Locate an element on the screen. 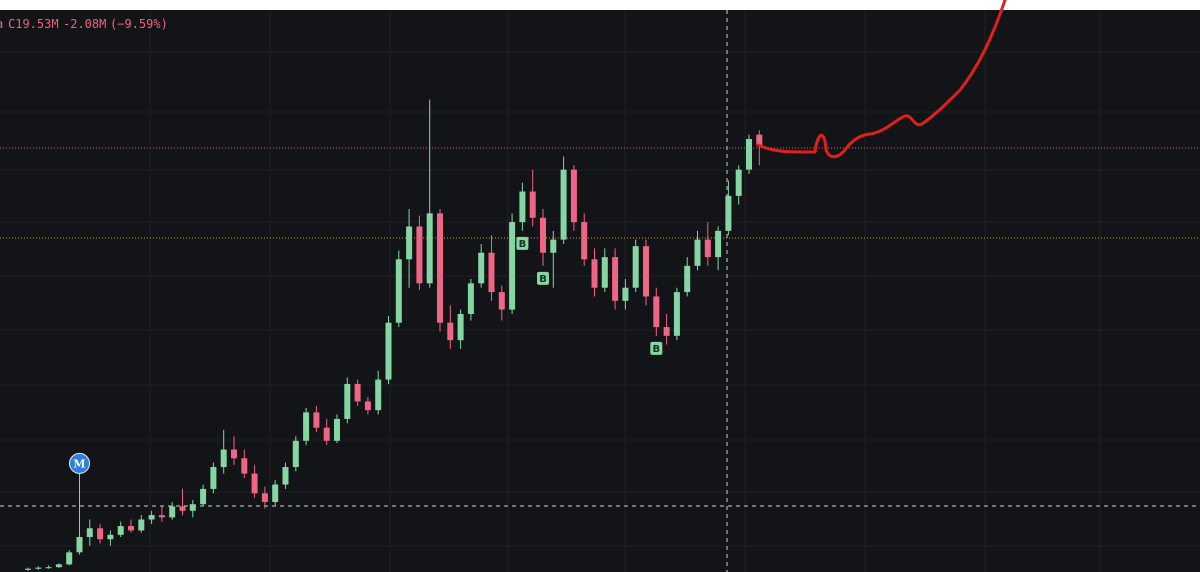 The height and width of the screenshot is (572, 1200). header-change: -2.08M is located at coordinates (84, 24).